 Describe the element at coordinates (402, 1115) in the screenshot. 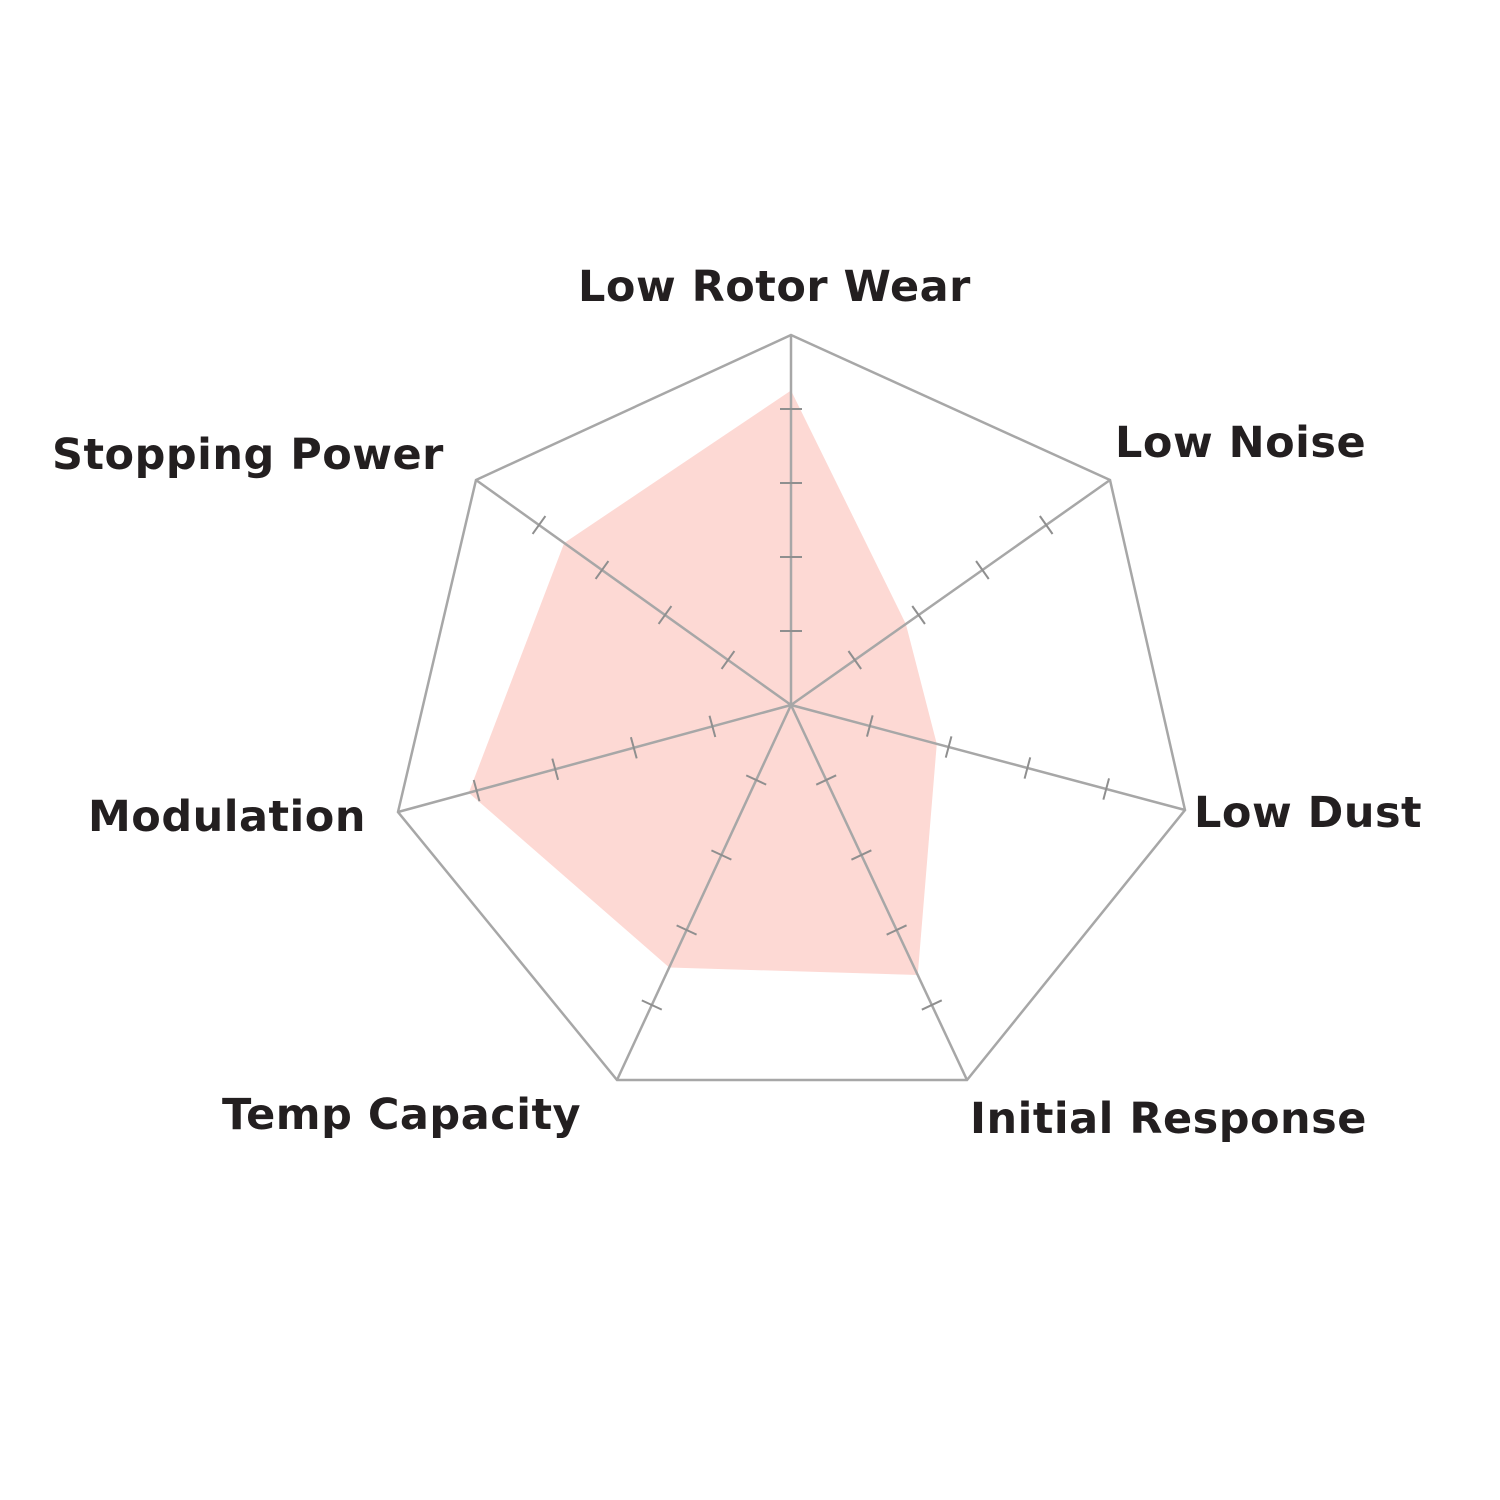

I see `axis-label-temp-capacity: Temp Capacity` at that location.